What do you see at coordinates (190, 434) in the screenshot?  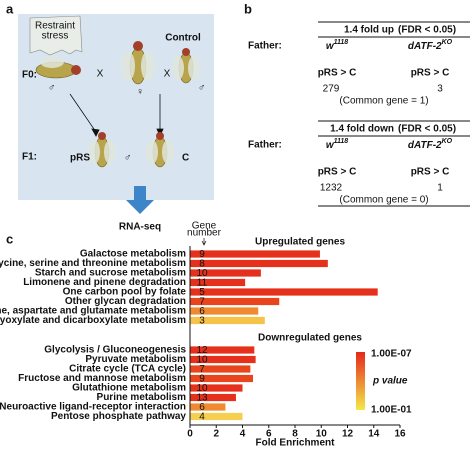 I see `x-tick-label: 0` at bounding box center [190, 434].